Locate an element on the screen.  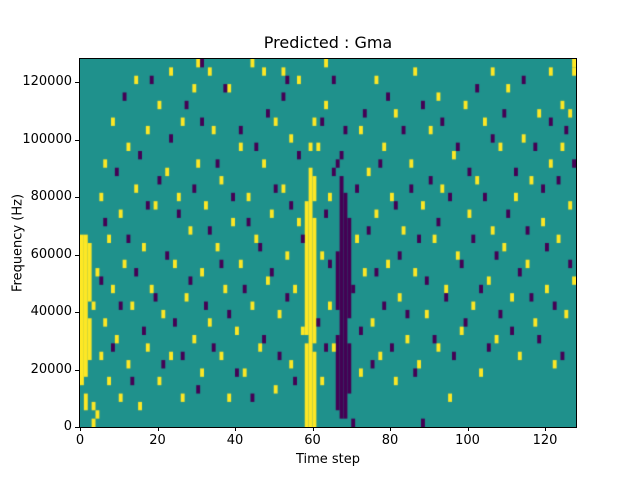
x-tick-label: 40 is located at coordinates (235, 440).